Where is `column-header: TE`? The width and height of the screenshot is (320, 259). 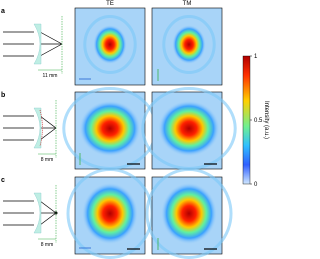 column-header: TE is located at coordinates (110, 4).